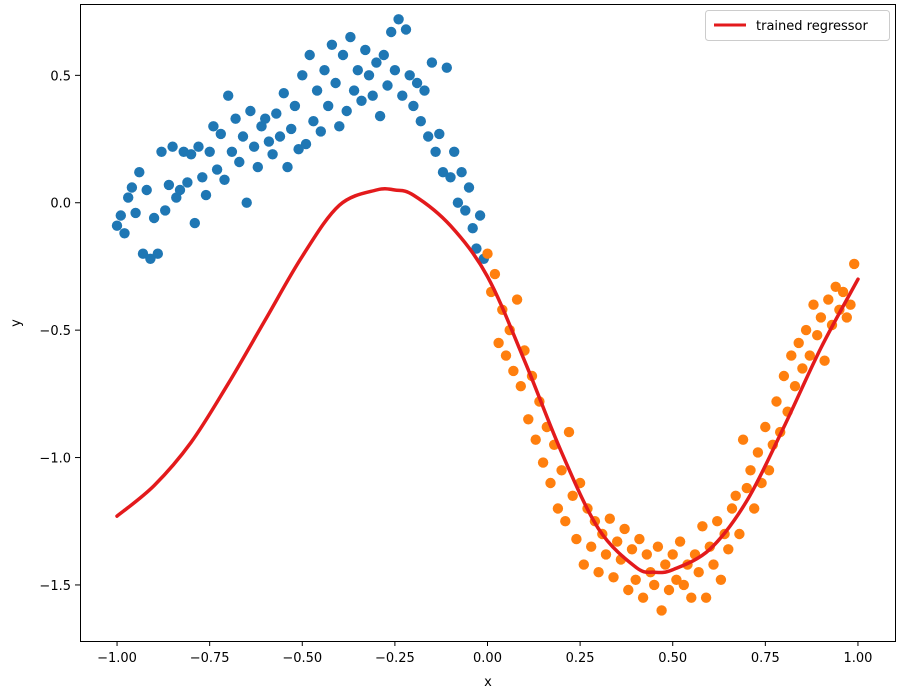  I want to click on legend-label: trained regressor, so click(812, 26).